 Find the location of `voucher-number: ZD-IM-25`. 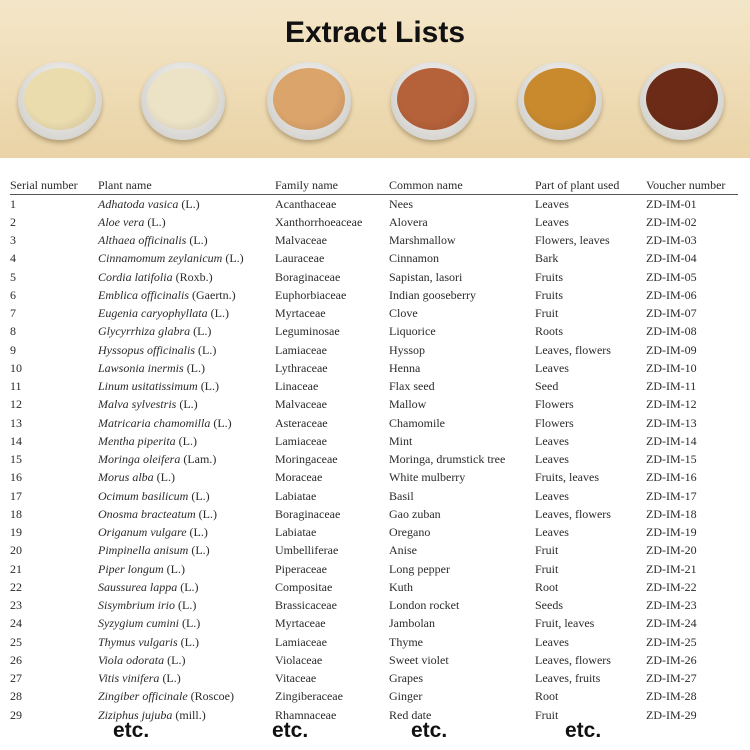

voucher-number: ZD-IM-25 is located at coordinates (671, 641).